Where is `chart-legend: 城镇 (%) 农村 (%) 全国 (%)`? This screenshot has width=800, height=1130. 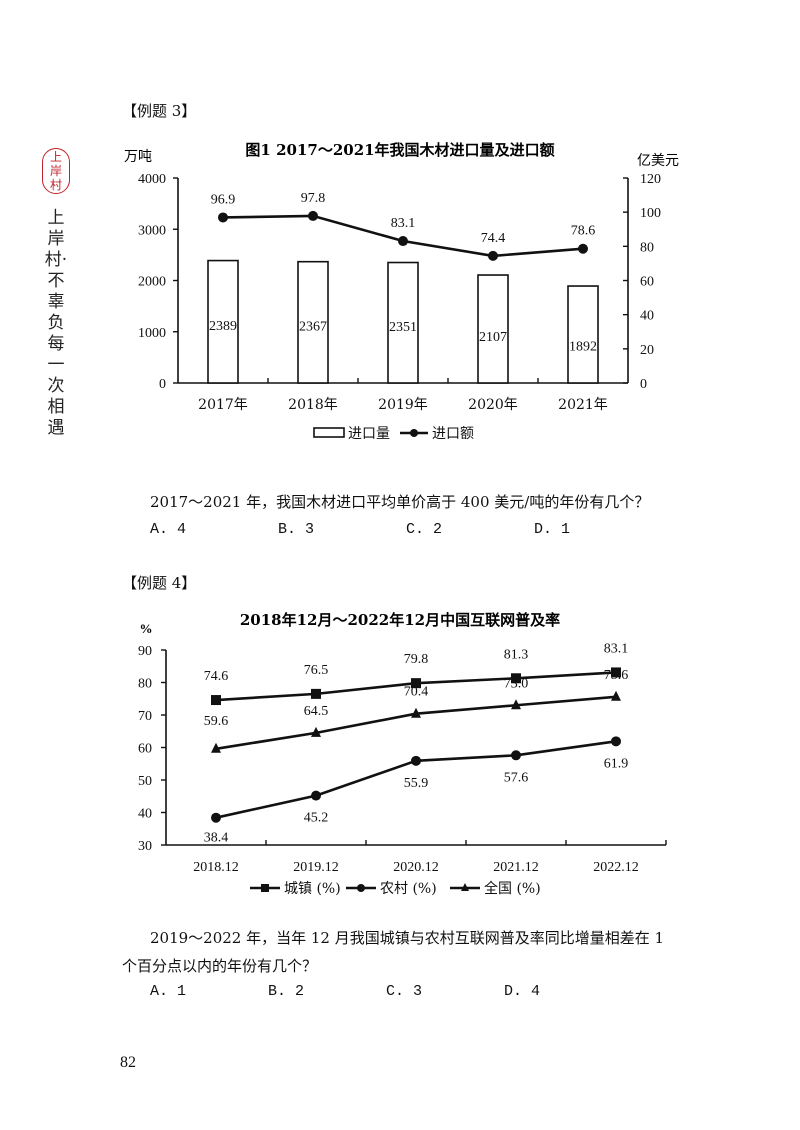 chart-legend: 城镇 (%) 农村 (%) 全国 (%) is located at coordinates (395, 888).